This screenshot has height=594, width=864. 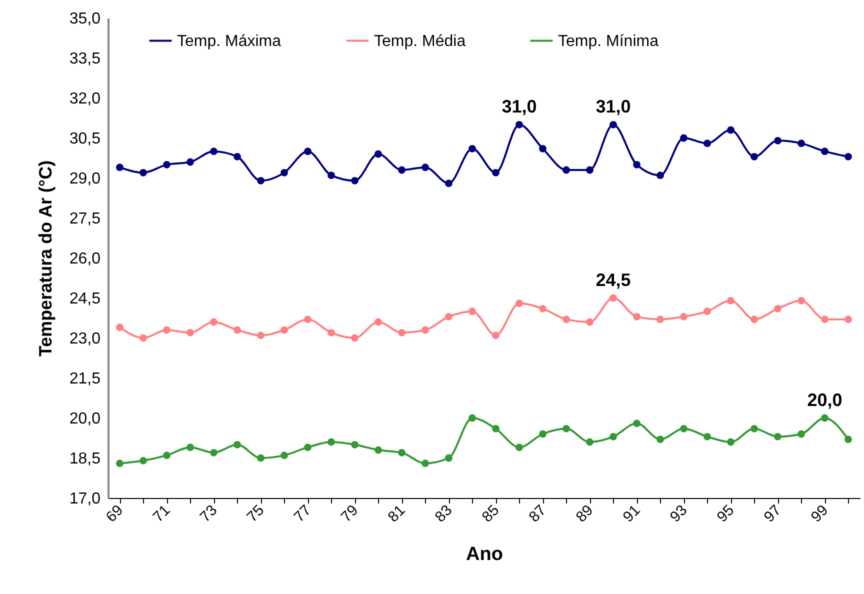 What do you see at coordinates (420, 41) in the screenshot?
I see `legend-label: Temp. Média` at bounding box center [420, 41].